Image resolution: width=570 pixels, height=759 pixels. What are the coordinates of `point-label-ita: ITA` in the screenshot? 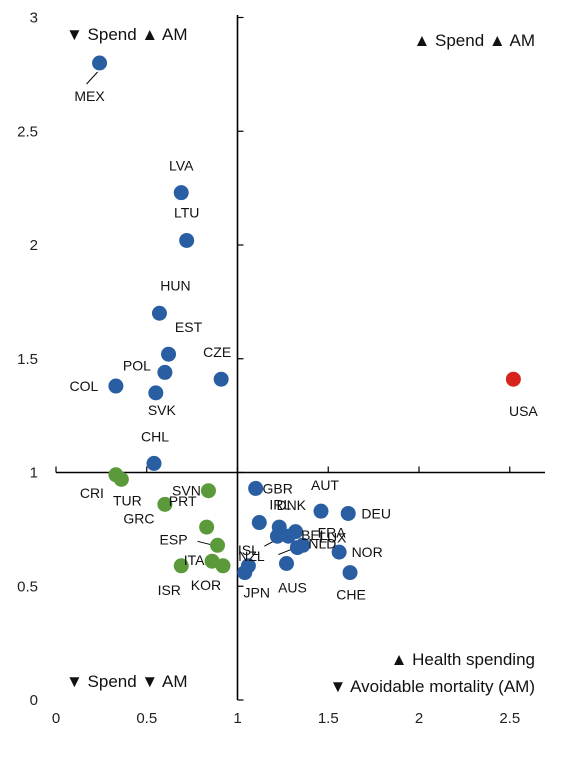 It's located at (194, 560).